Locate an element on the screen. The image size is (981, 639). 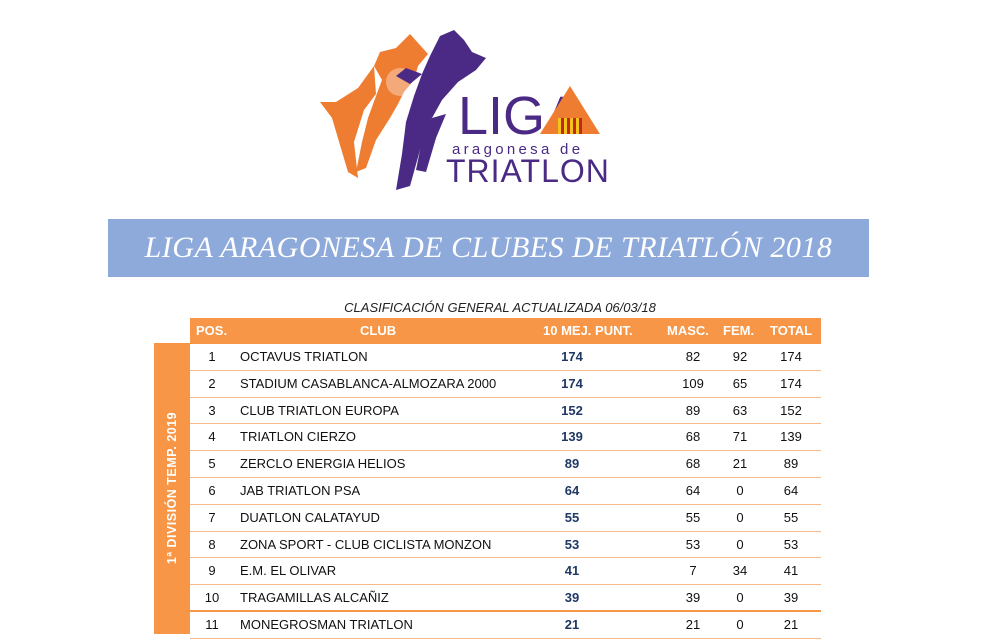
liga-logo: LIGA aragonesa de TRIATLON is located at coordinates (480, 112).